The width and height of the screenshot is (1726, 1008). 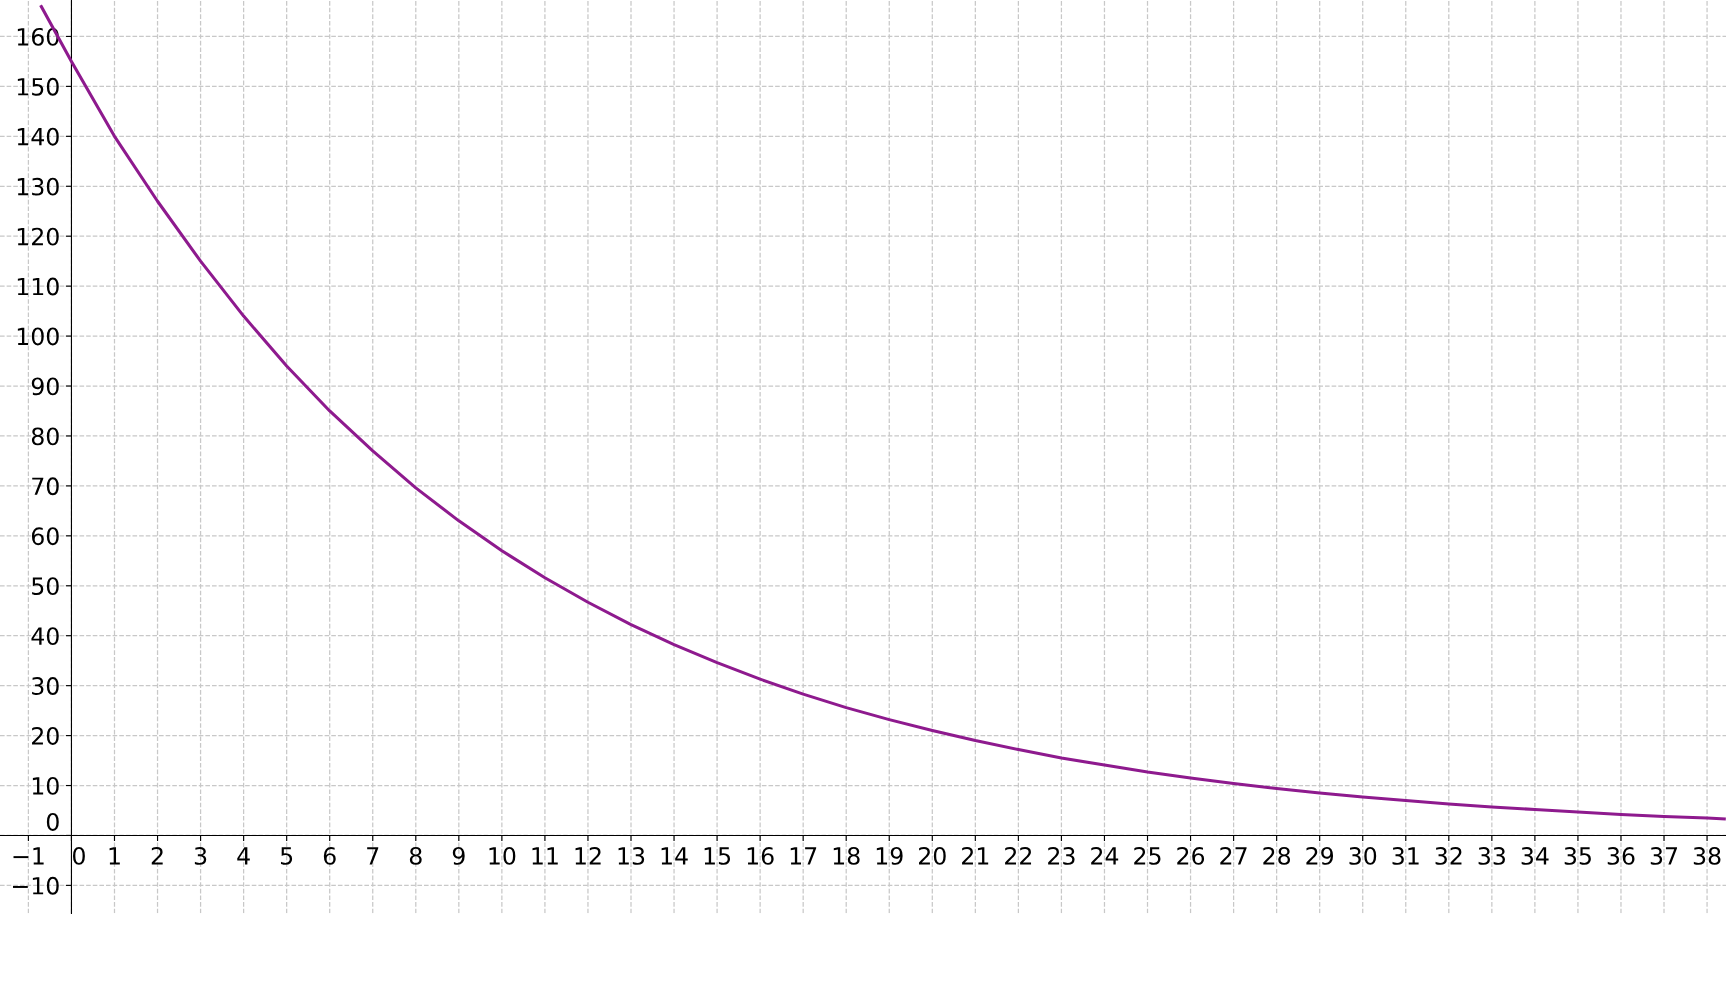 What do you see at coordinates (1363, 855) in the screenshot?
I see `x-tick-label: 30` at bounding box center [1363, 855].